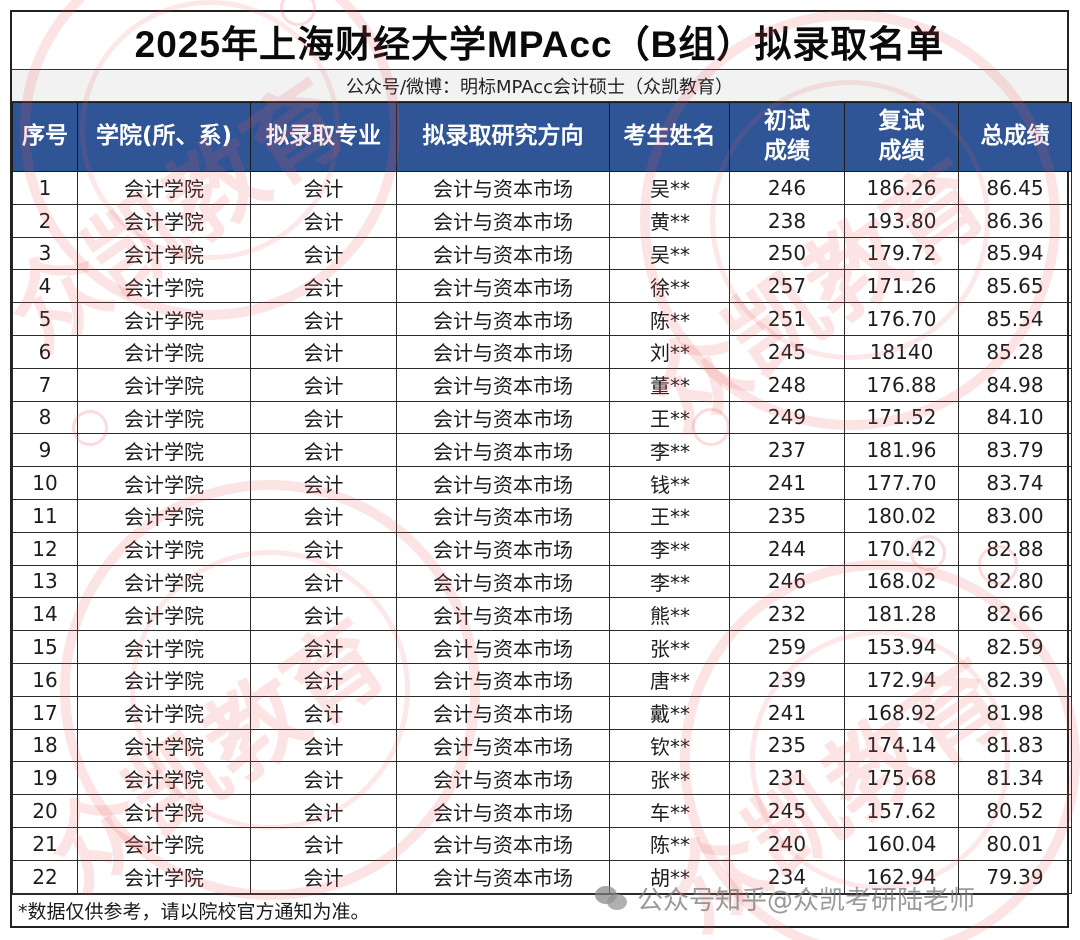 This screenshot has width=1080, height=940. Describe the element at coordinates (1015, 188) in the screenshot. I see `cell-total: 86.45` at that location.